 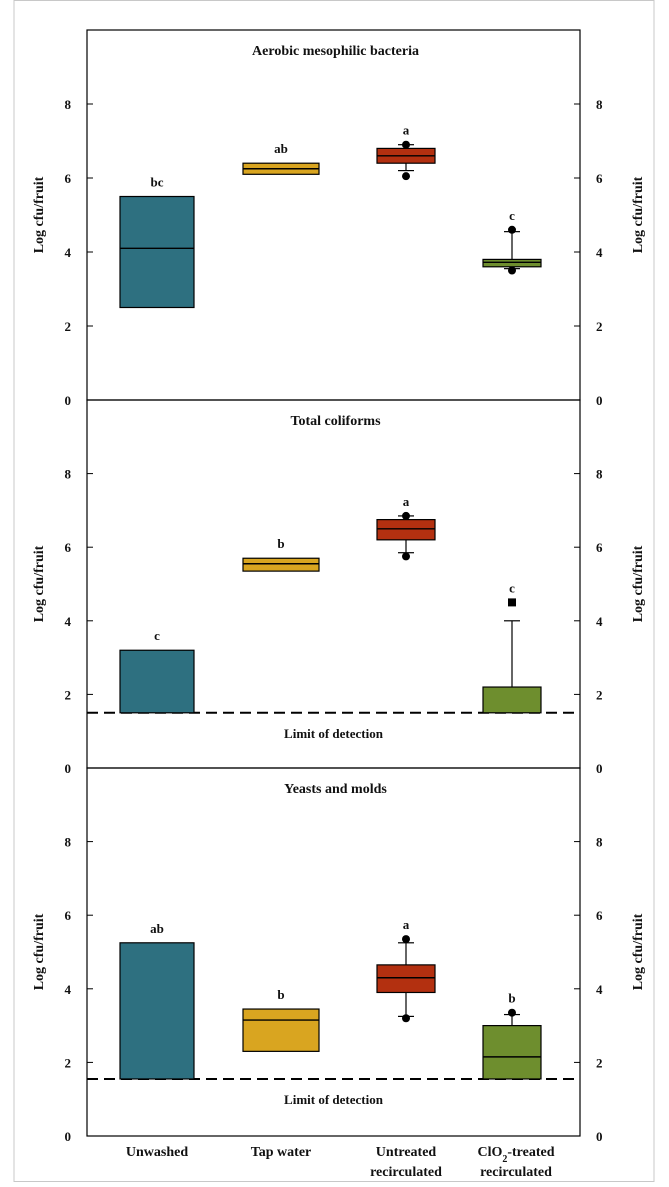 I want to click on x-category-label: ClO2-treated, so click(x=515, y=1155).